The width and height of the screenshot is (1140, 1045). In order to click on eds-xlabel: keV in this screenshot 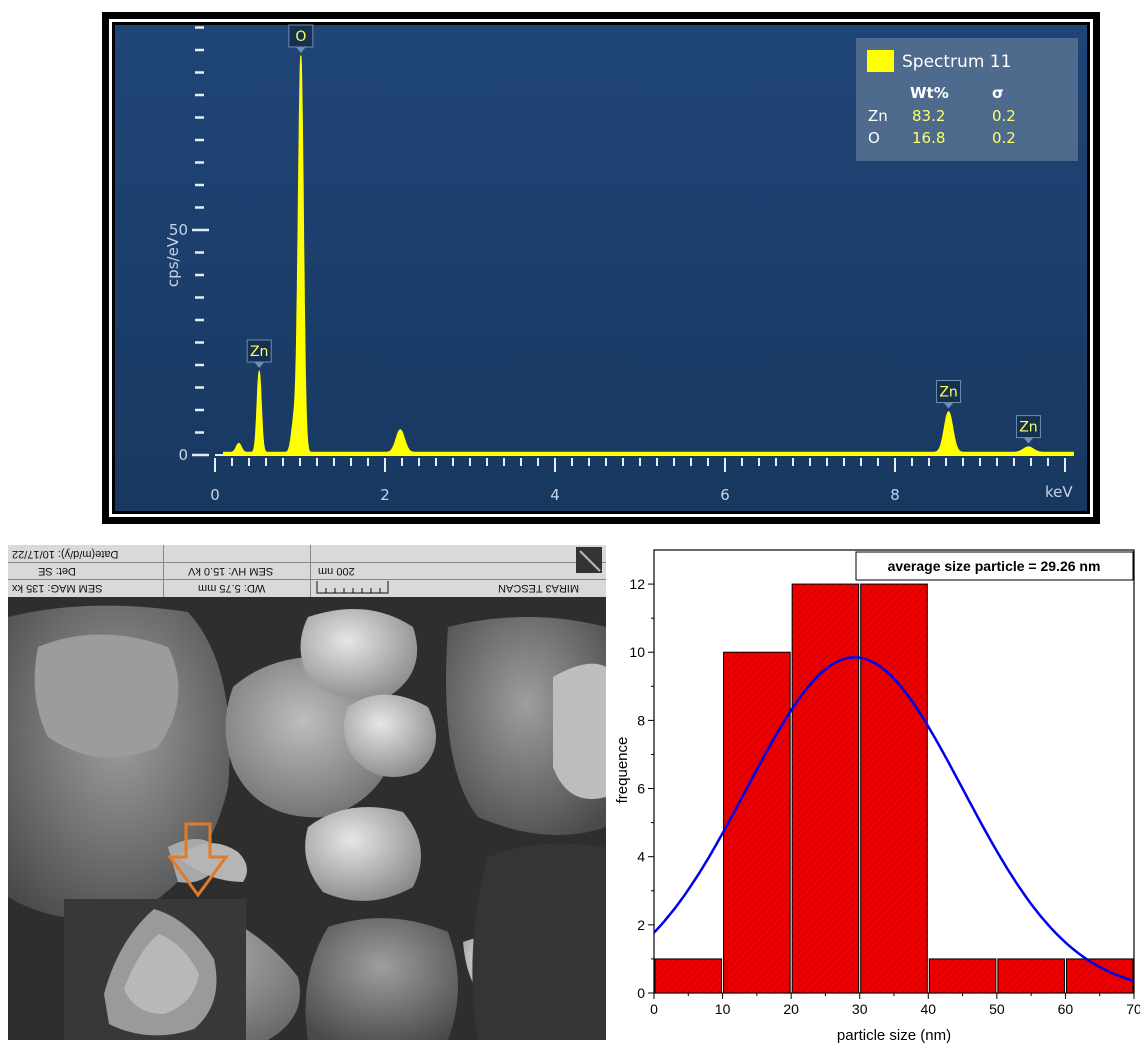, I will do `click(1059, 492)`.